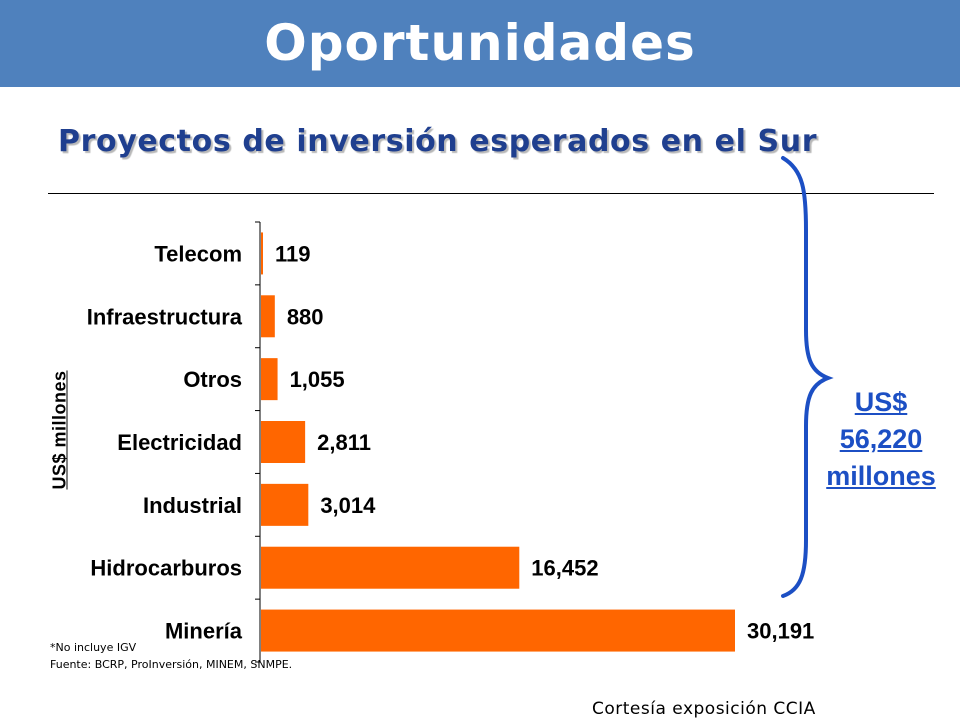 Image resolution: width=960 pixels, height=720 pixels. I want to click on bar-electricidad, so click(283, 442).